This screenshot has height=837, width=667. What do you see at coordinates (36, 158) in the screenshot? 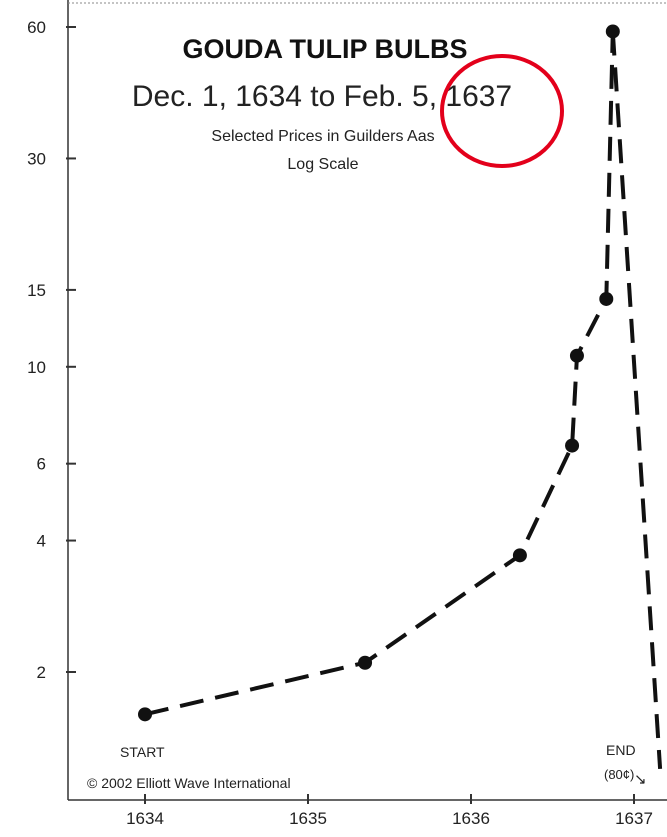
I see `y-tick-label: 30` at bounding box center [36, 158].